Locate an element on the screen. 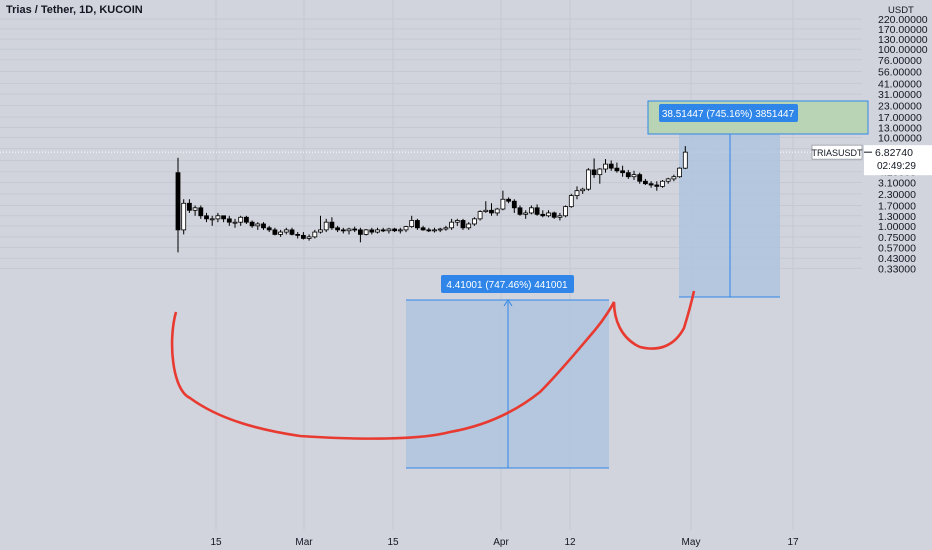 This screenshot has width=932, height=550. price-tick-label: 13.00000 is located at coordinates (900, 128).